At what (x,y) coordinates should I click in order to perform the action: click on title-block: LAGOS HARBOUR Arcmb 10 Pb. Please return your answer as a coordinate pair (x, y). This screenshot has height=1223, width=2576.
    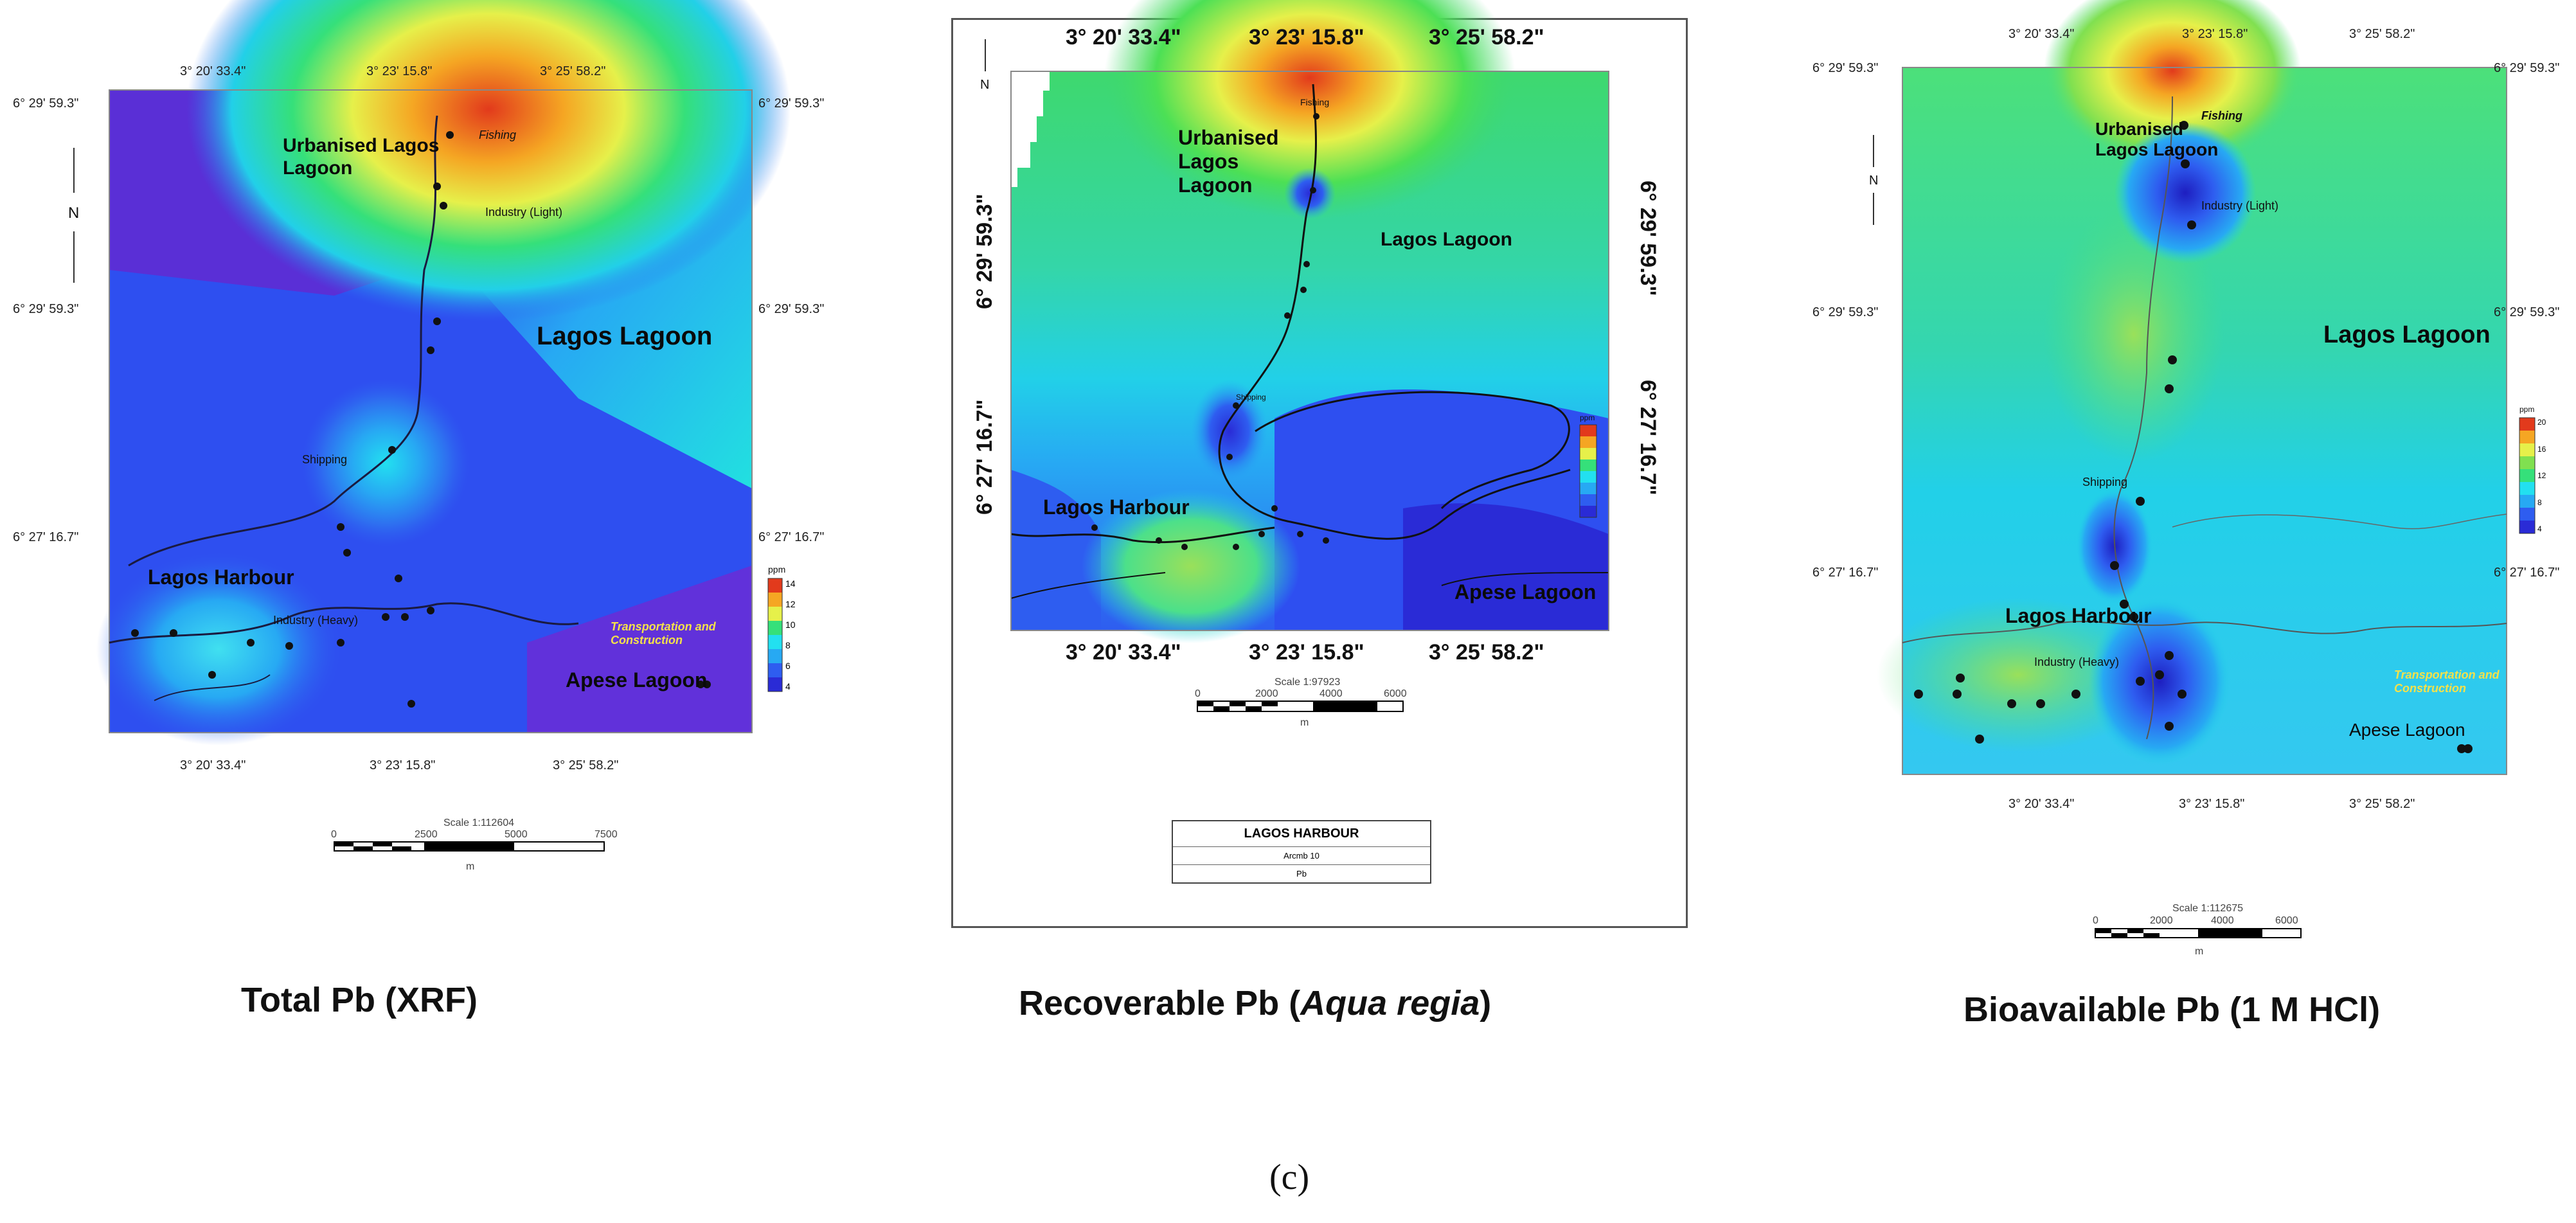
    Looking at the image, I should click on (1301, 852).